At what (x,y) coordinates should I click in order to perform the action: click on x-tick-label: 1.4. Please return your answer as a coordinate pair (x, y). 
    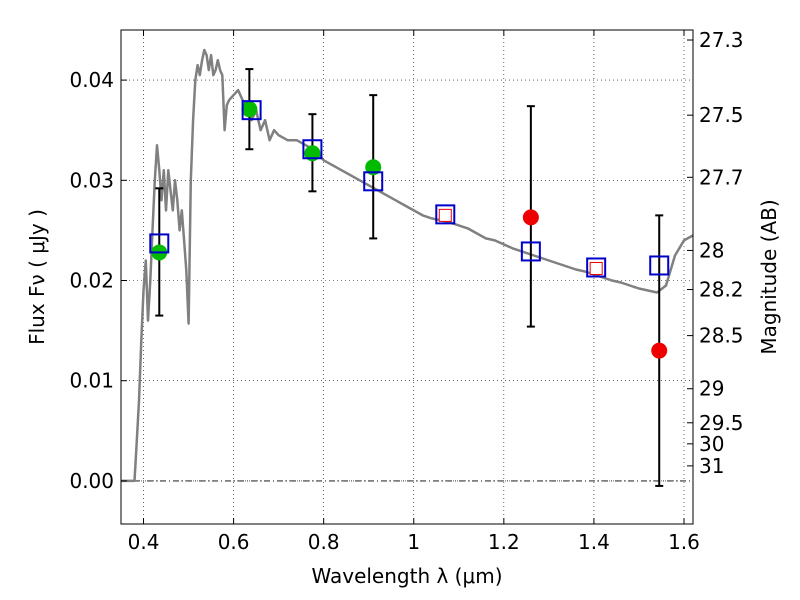
    Looking at the image, I should click on (594, 542).